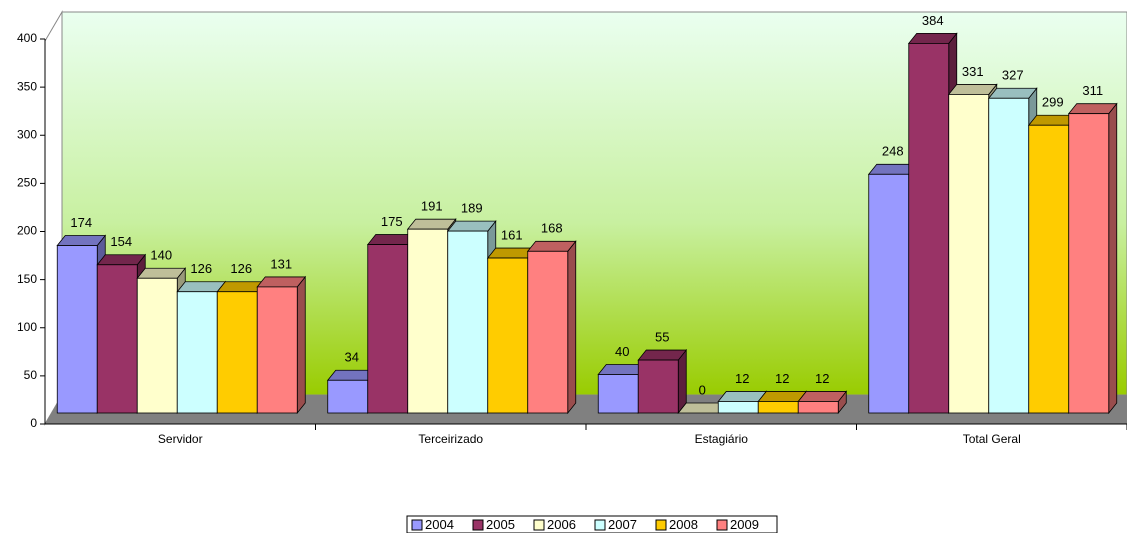  I want to click on legend-label: 2005, so click(500, 524).